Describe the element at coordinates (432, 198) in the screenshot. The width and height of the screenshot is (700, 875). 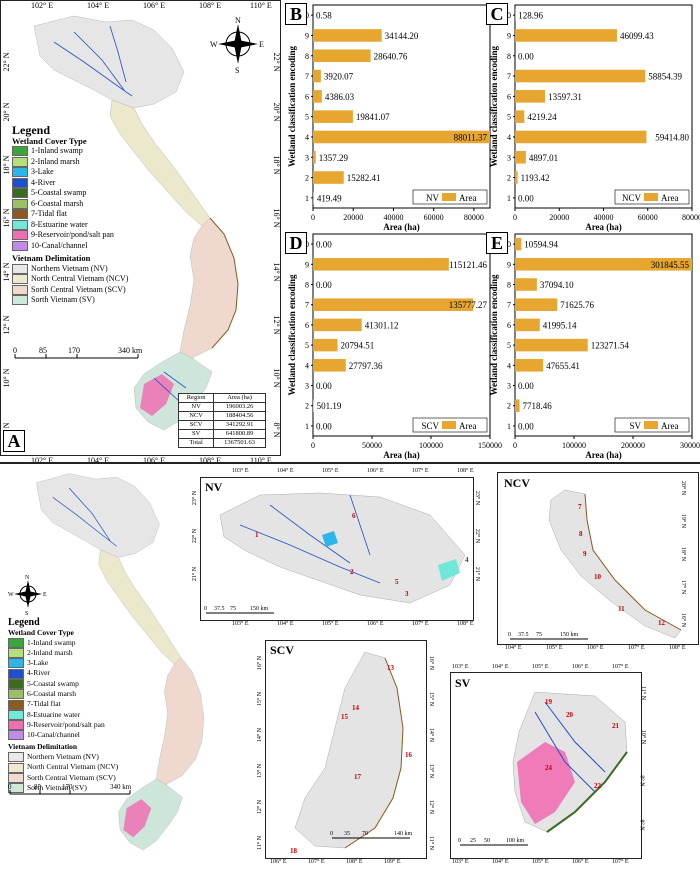
I see `legend-region-label: NV` at that location.